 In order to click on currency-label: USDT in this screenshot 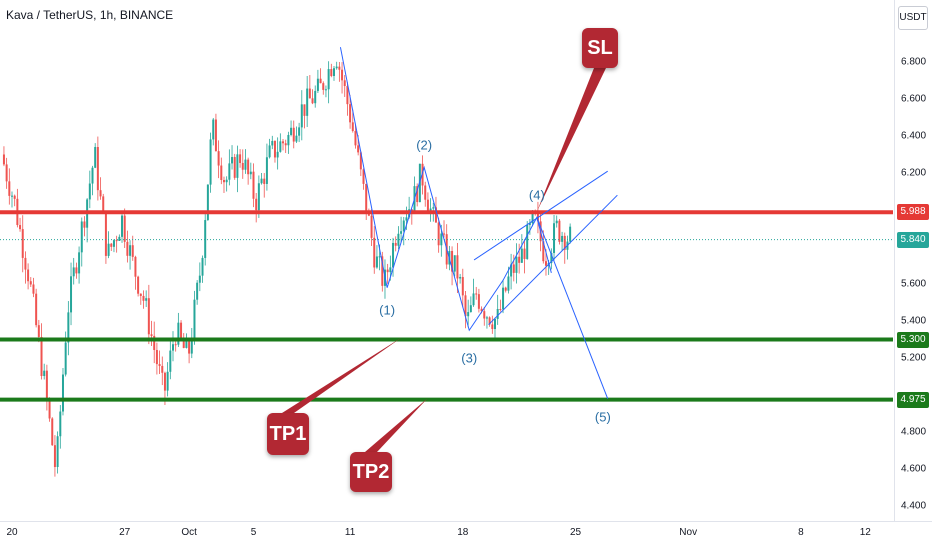, I will do `click(913, 18)`.